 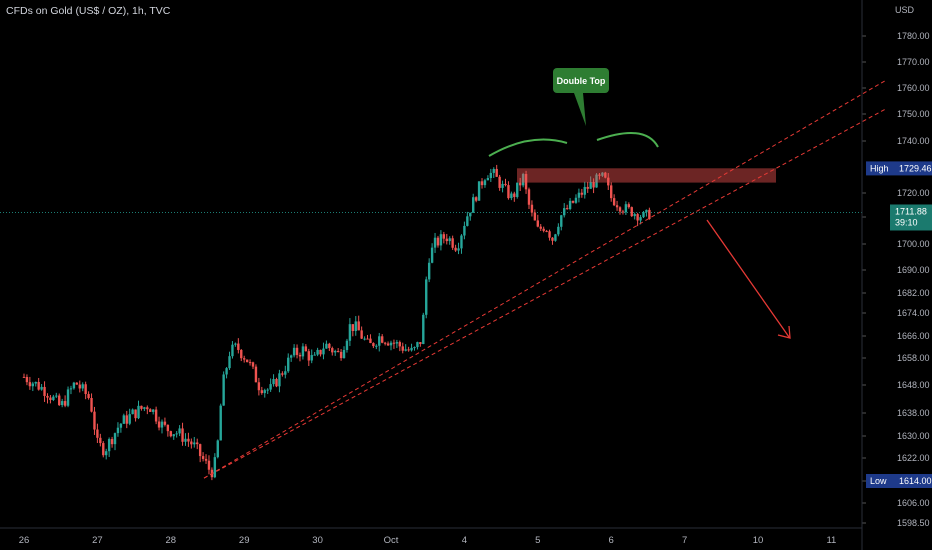 What do you see at coordinates (611, 540) in the screenshot?
I see `x-tick-label: 6` at bounding box center [611, 540].